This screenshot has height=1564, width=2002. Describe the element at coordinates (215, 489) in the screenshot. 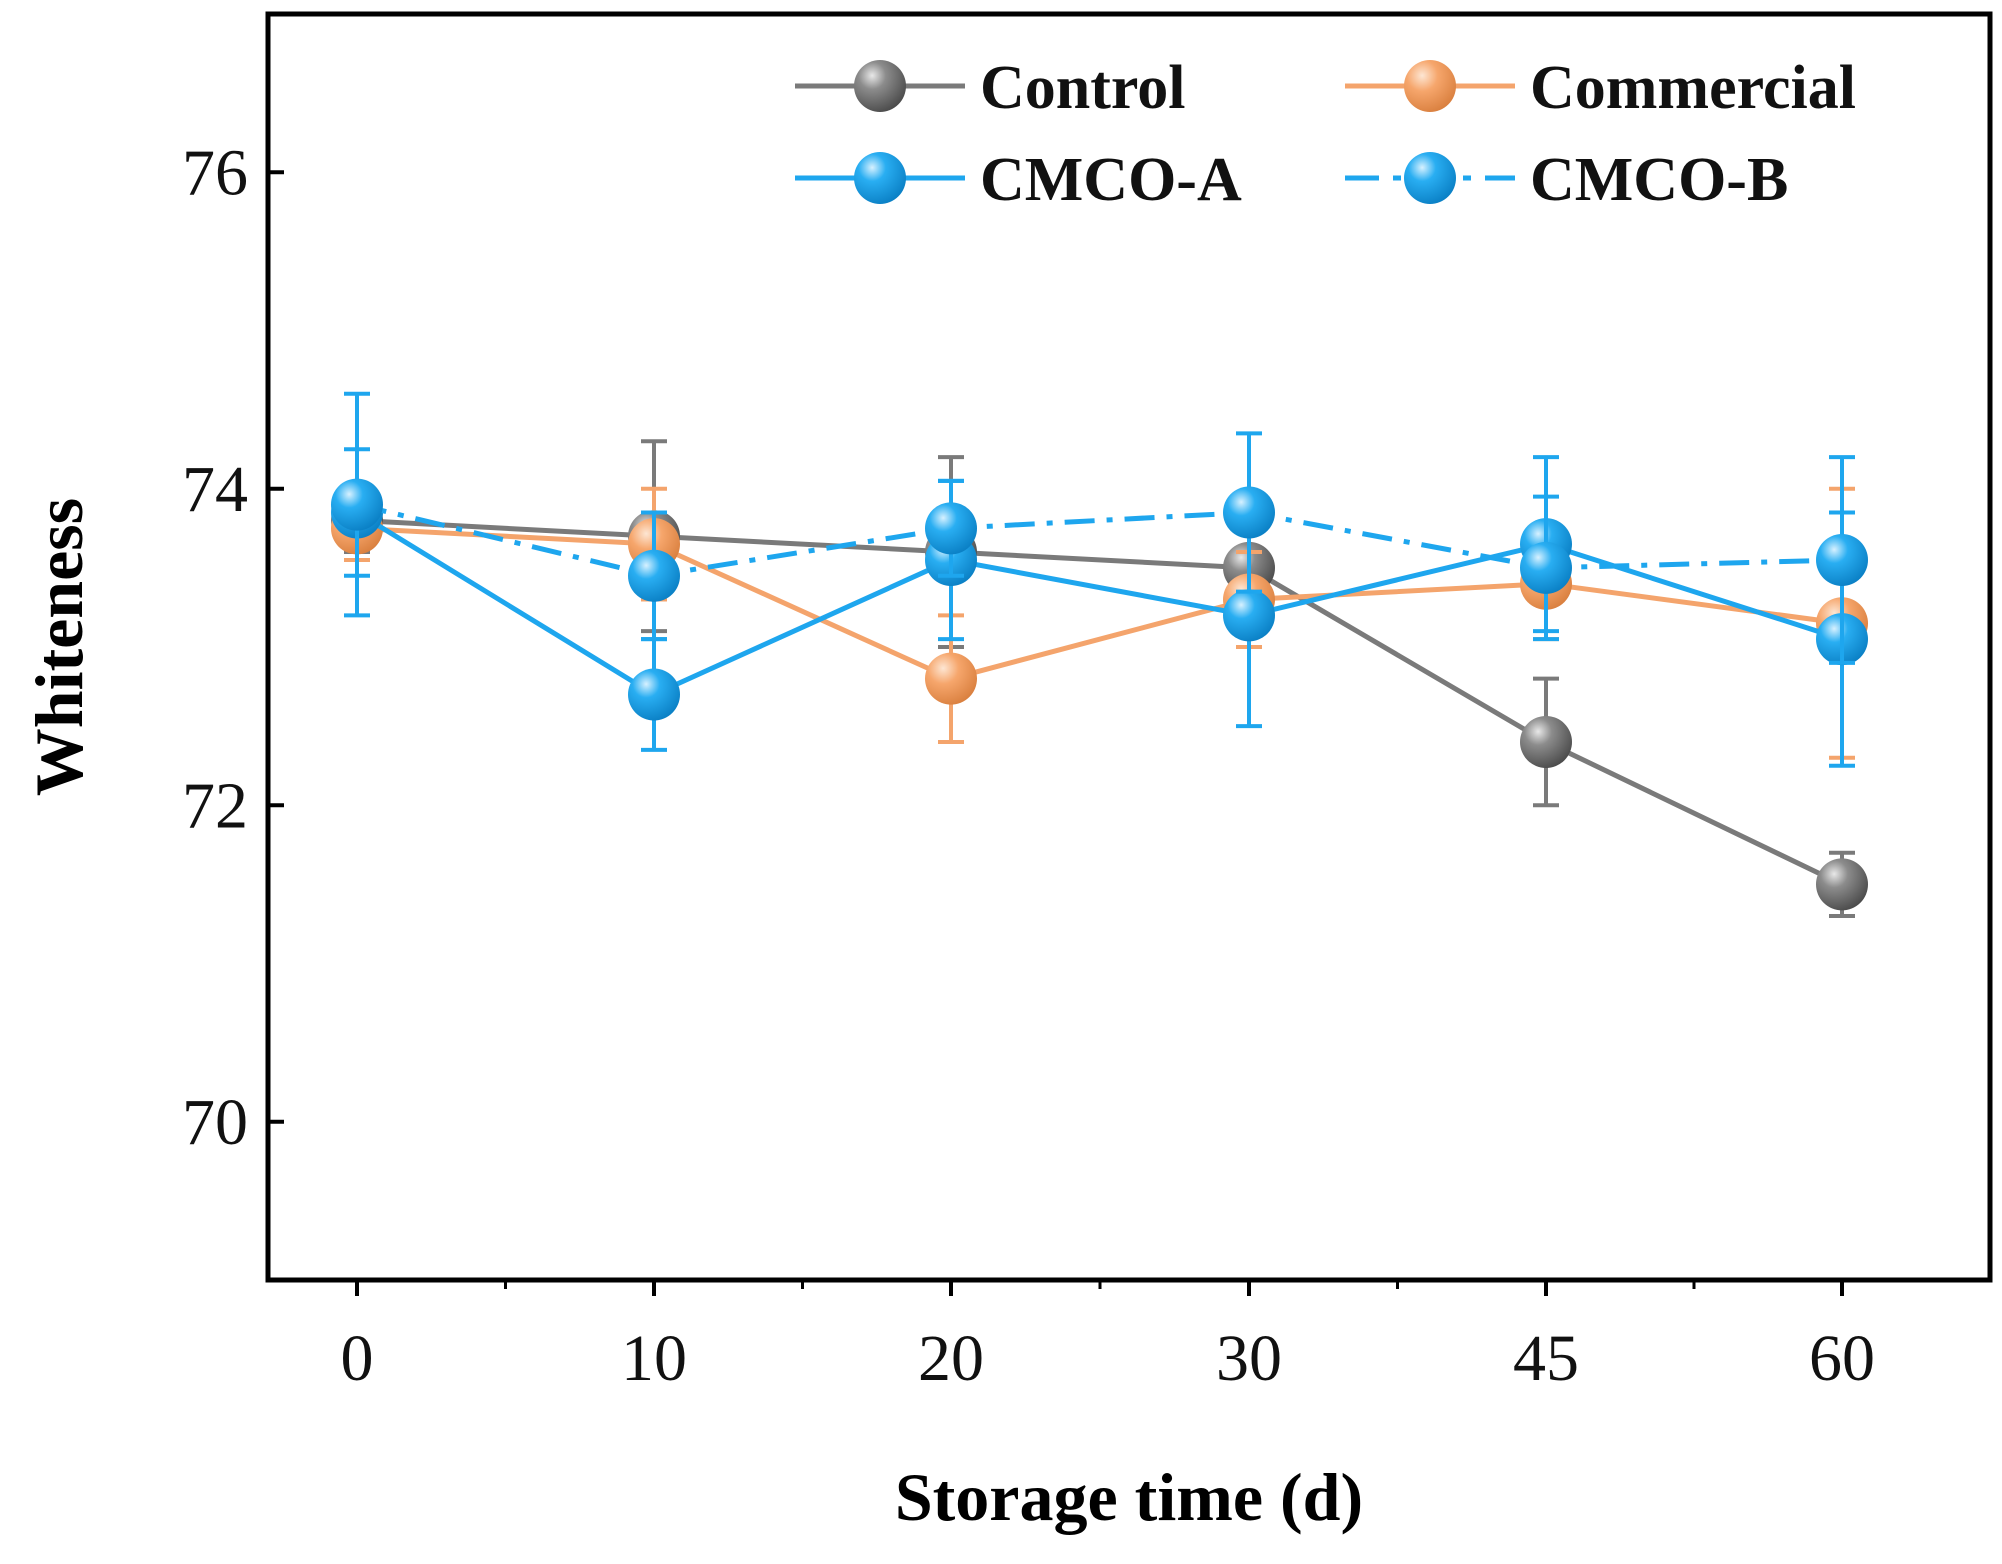

I see `y-tick-label: 74` at that location.